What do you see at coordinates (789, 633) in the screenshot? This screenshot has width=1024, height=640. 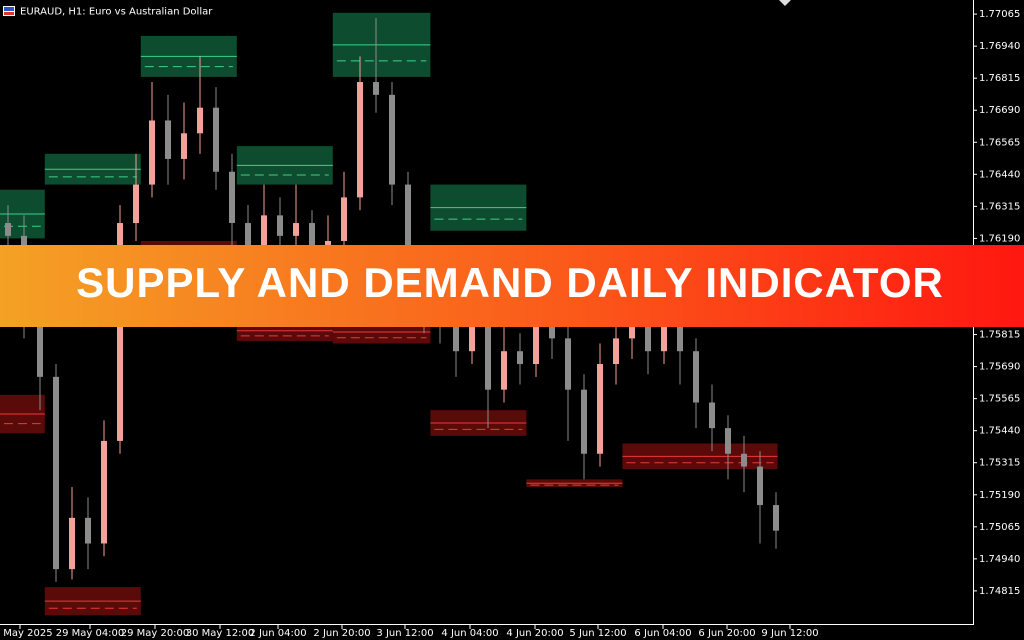 I see `time-label: 9 Jun 12:00` at bounding box center [789, 633].